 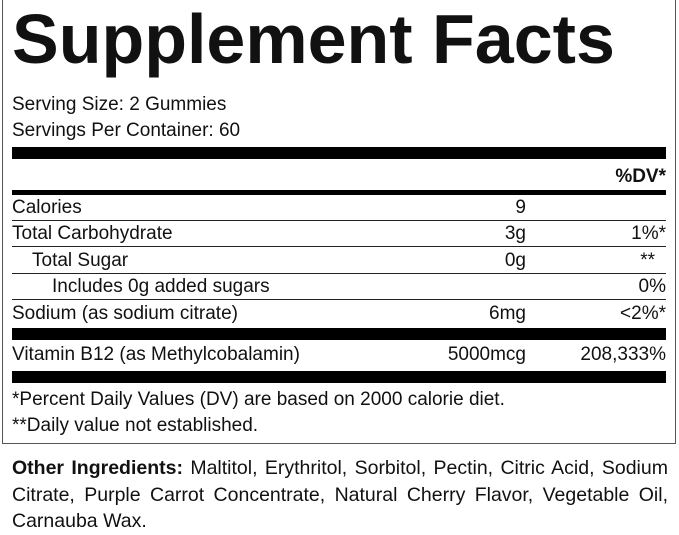 I want to click on row-amount: 9, so click(x=520, y=207).